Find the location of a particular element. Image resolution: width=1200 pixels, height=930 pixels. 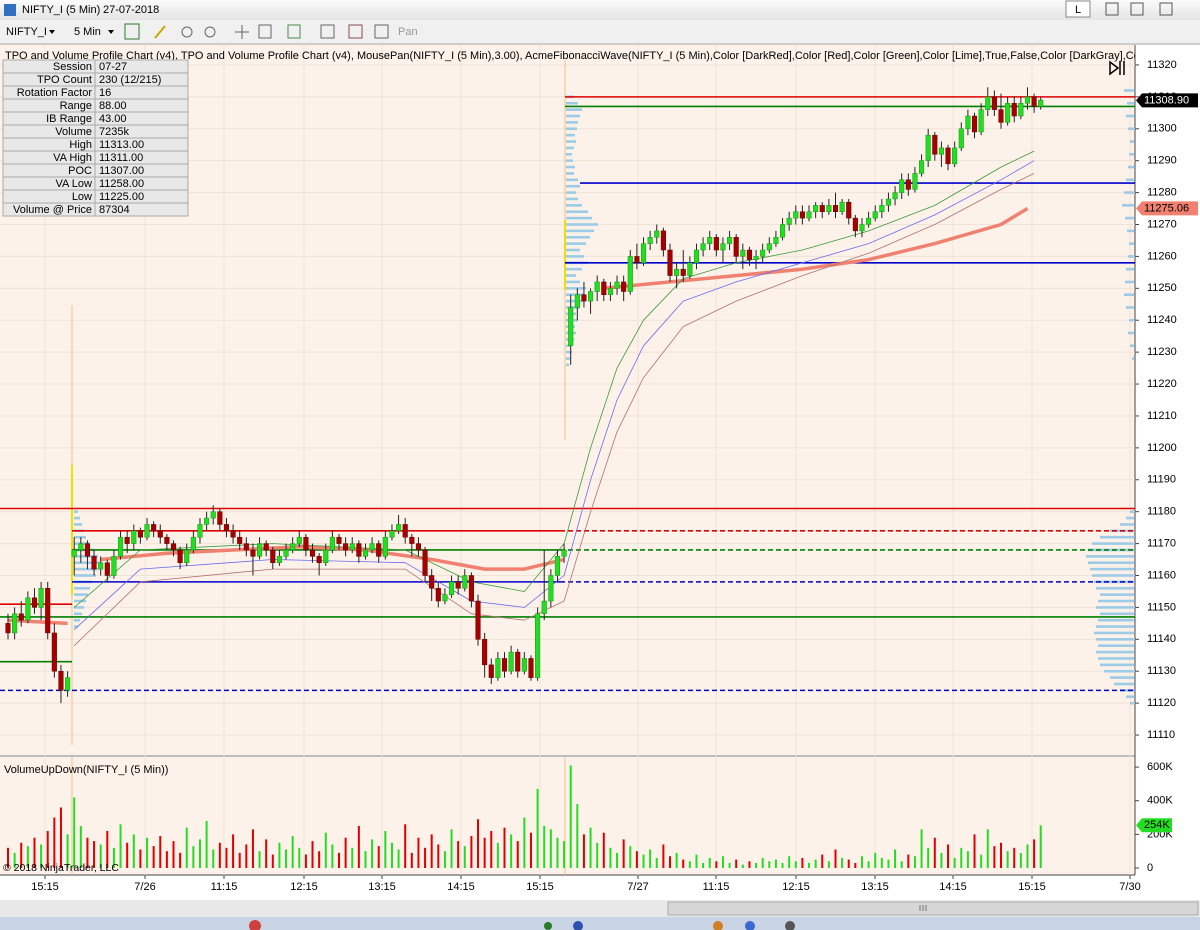

stats-label: VA Low is located at coordinates (74, 184).